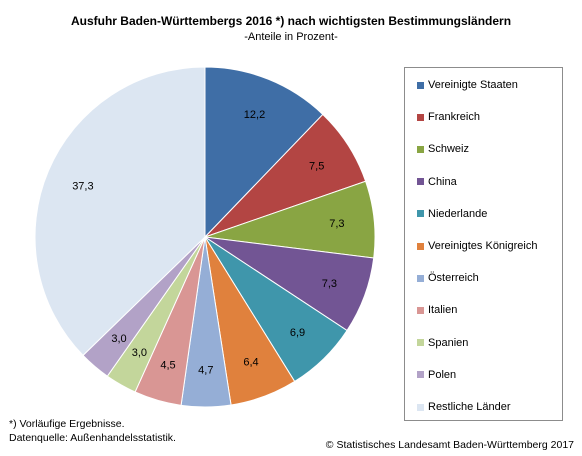 The image size is (582, 456). Describe the element at coordinates (92, 438) in the screenshot. I see `footnote-source: Datenquelle: Außenhandelsstatistik.` at that location.